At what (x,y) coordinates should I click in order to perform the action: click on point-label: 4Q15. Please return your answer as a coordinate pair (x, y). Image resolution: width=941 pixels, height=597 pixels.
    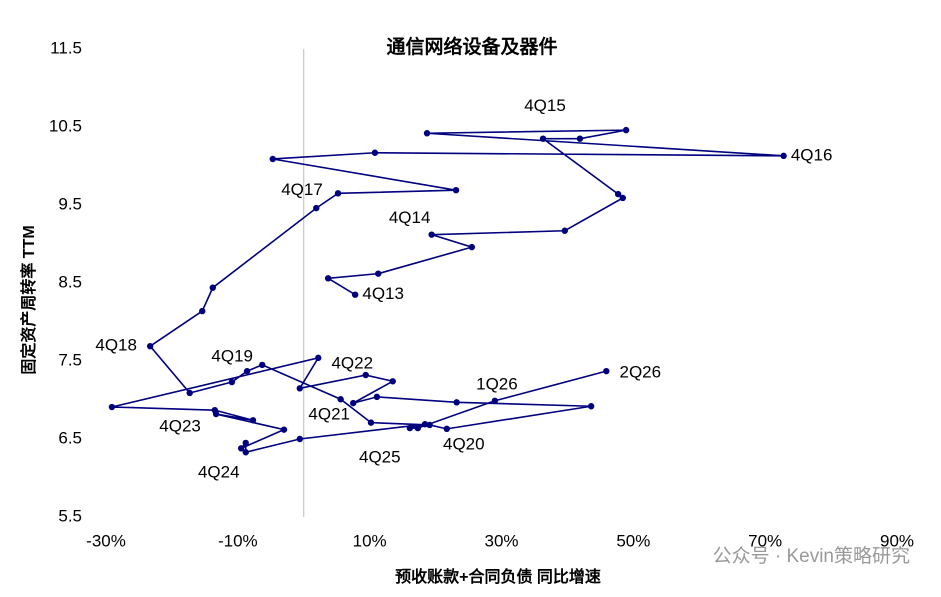
    Looking at the image, I should click on (545, 105).